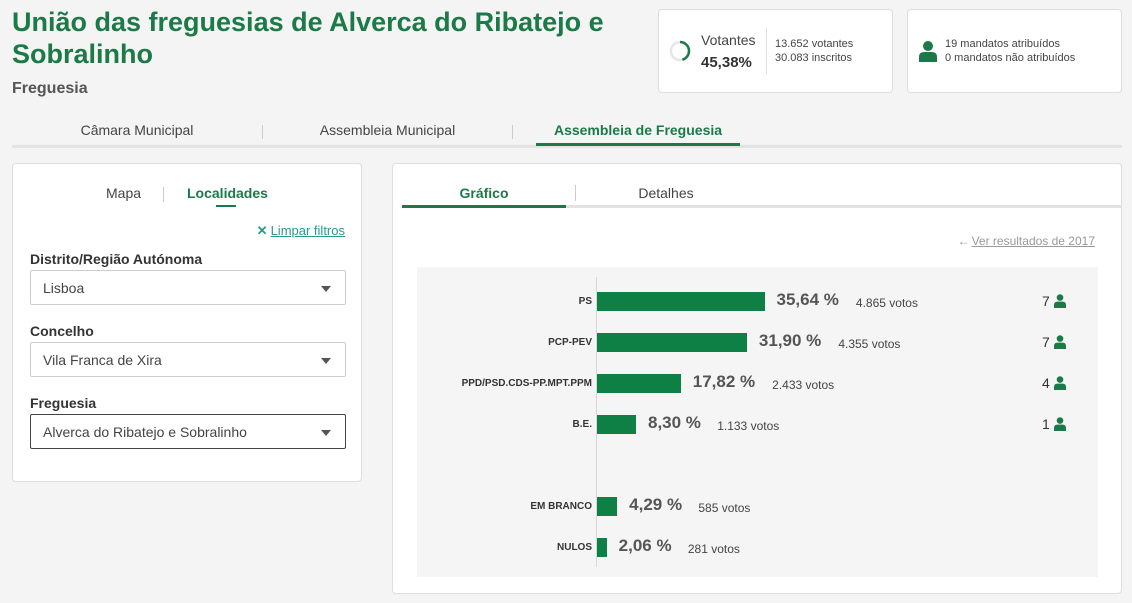 Image resolution: width=1132 pixels, height=603 pixels. I want to click on votantes-count: 13.652 votantes, so click(814, 44).